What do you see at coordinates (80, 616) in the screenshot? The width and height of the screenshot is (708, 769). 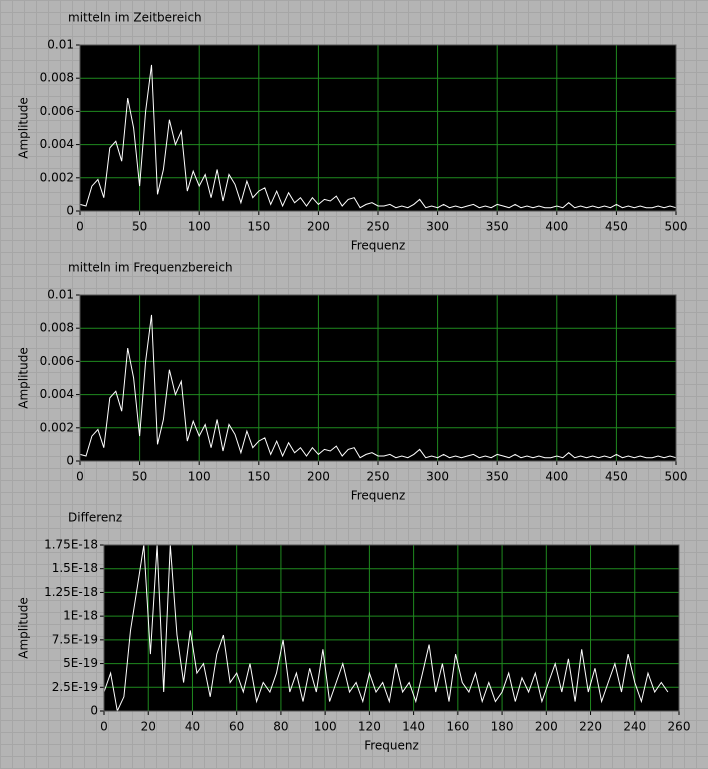 I see `y-tick-label: 1E-18` at bounding box center [80, 616].